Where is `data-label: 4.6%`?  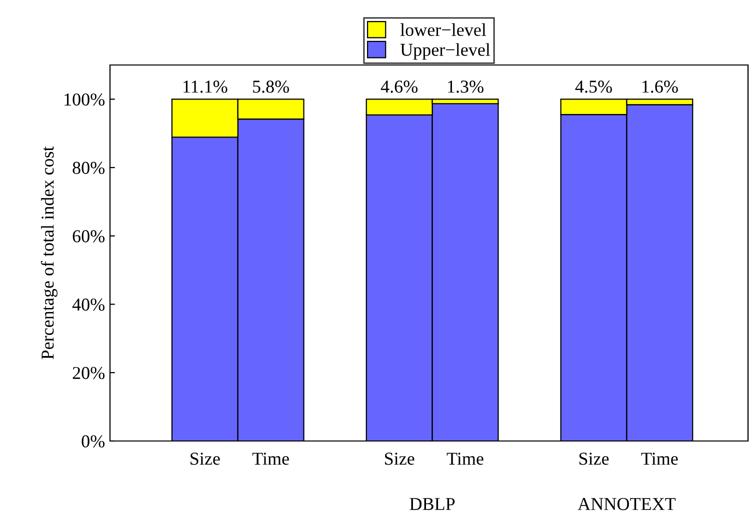
data-label: 4.6% is located at coordinates (399, 86).